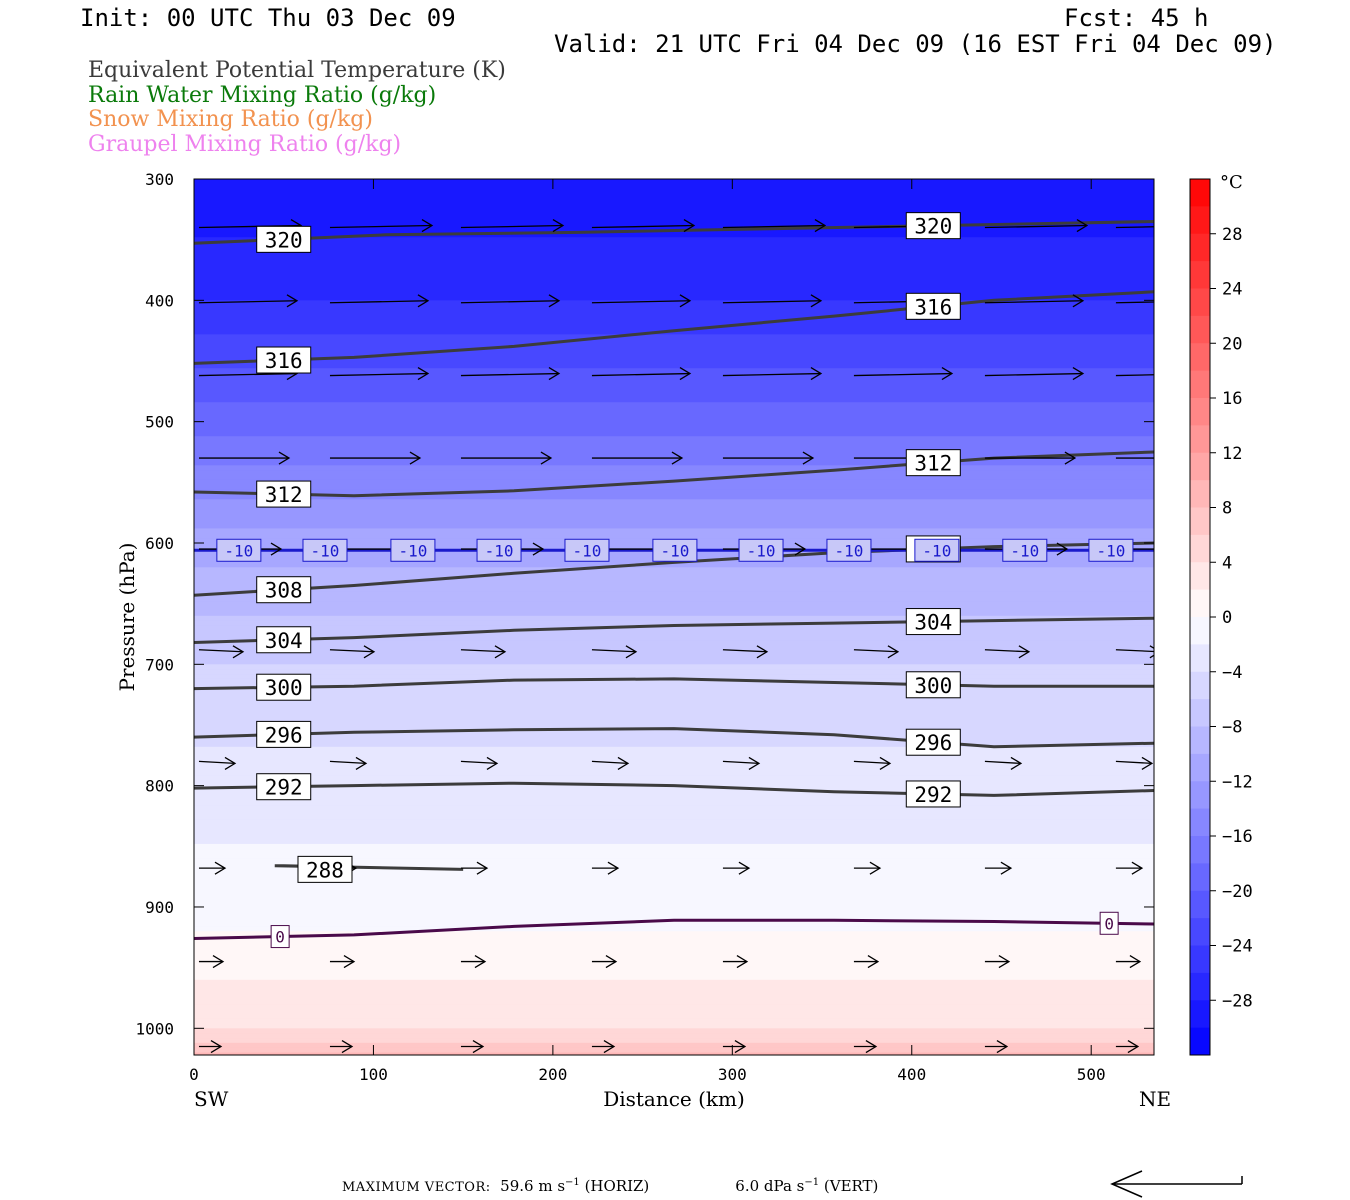 This screenshot has height=1200, width=1350. I want to click on x-tick-label: 400, so click(911, 1074).